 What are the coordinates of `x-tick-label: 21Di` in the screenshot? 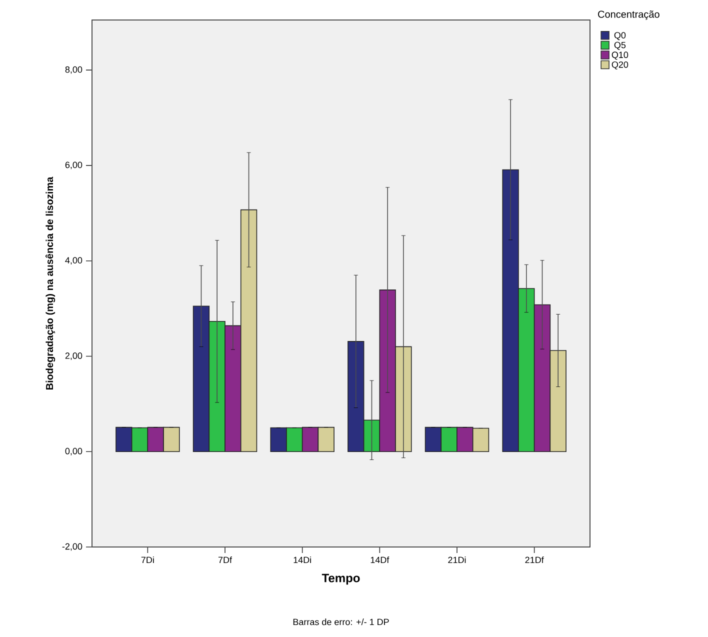 It's located at (457, 560).